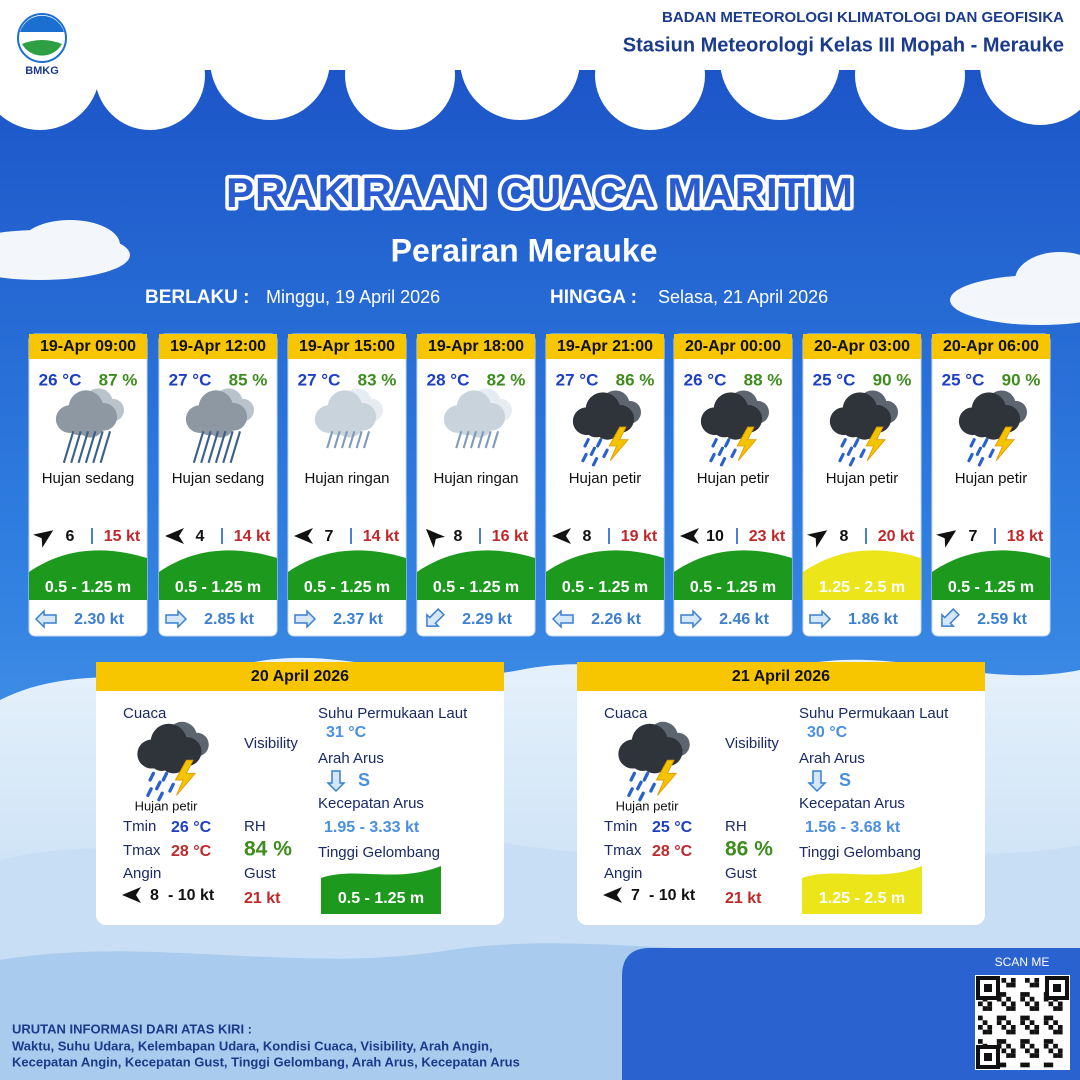  Describe the element at coordinates (540, 192) in the screenshot. I see `title: PRAKIRAAN CUACA MARITIM` at that location.